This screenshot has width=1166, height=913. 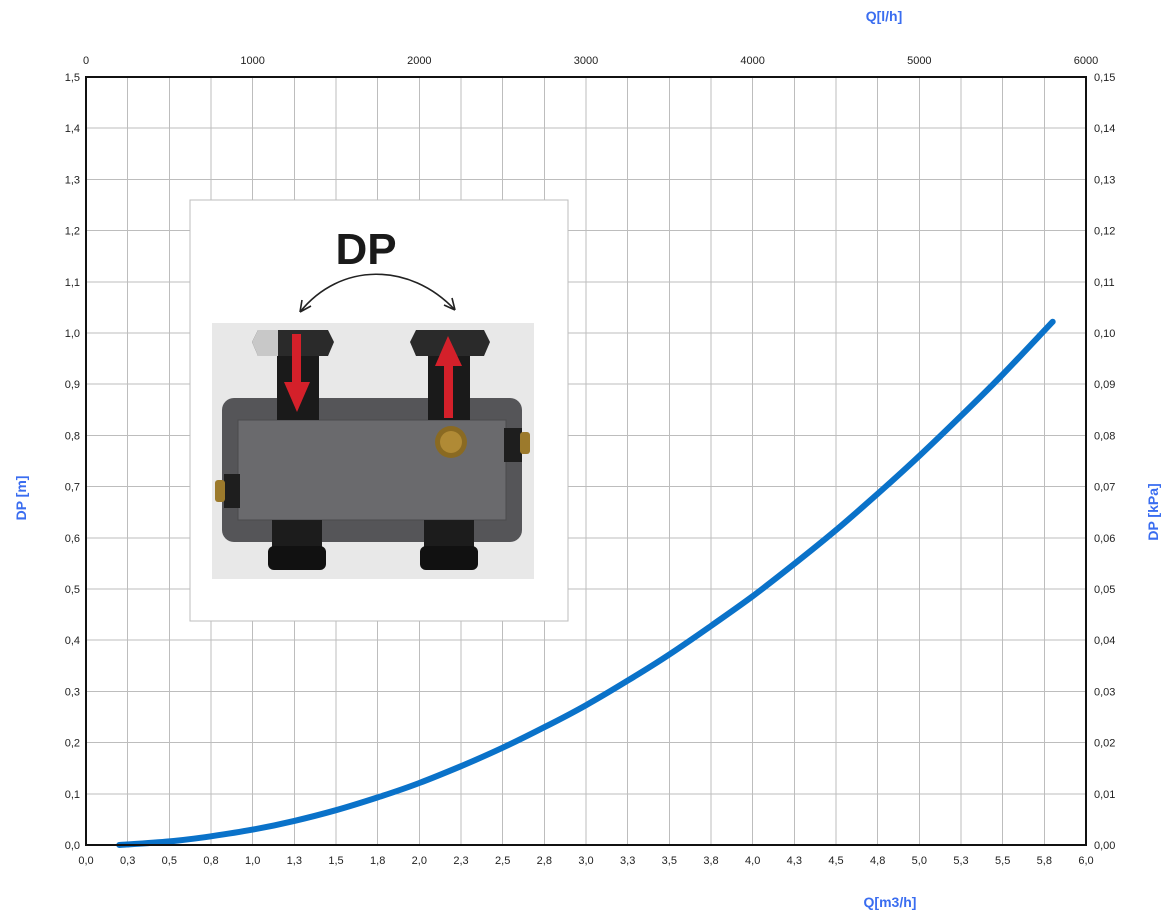 What do you see at coordinates (72, 436) in the screenshot?
I see `y-tick-label: 0,8` at bounding box center [72, 436].